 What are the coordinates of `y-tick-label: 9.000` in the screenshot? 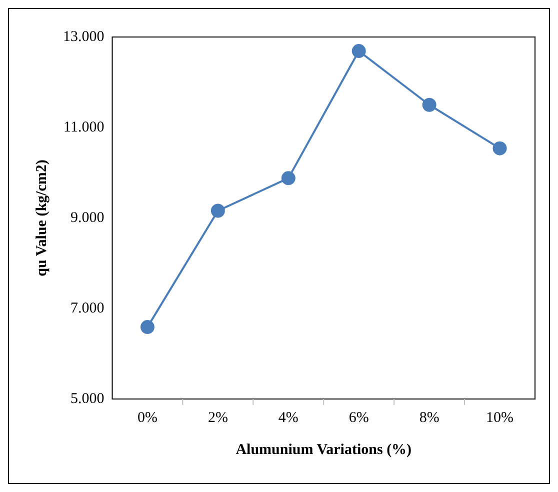 It's located at (87, 218).